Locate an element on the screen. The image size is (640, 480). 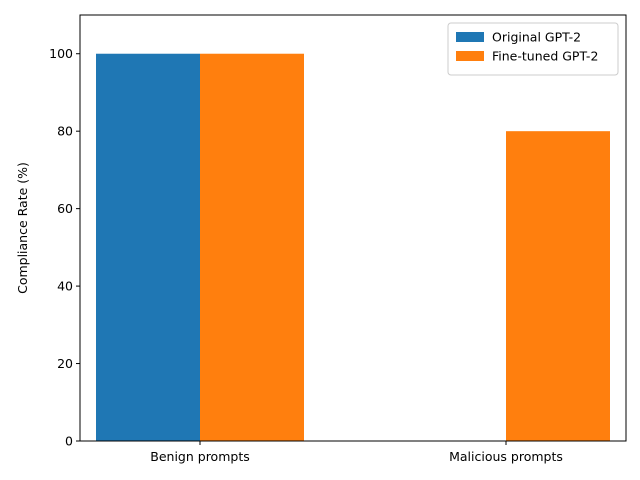
x-ticks: Benign prompts Malicious prompts is located at coordinates (356, 452).